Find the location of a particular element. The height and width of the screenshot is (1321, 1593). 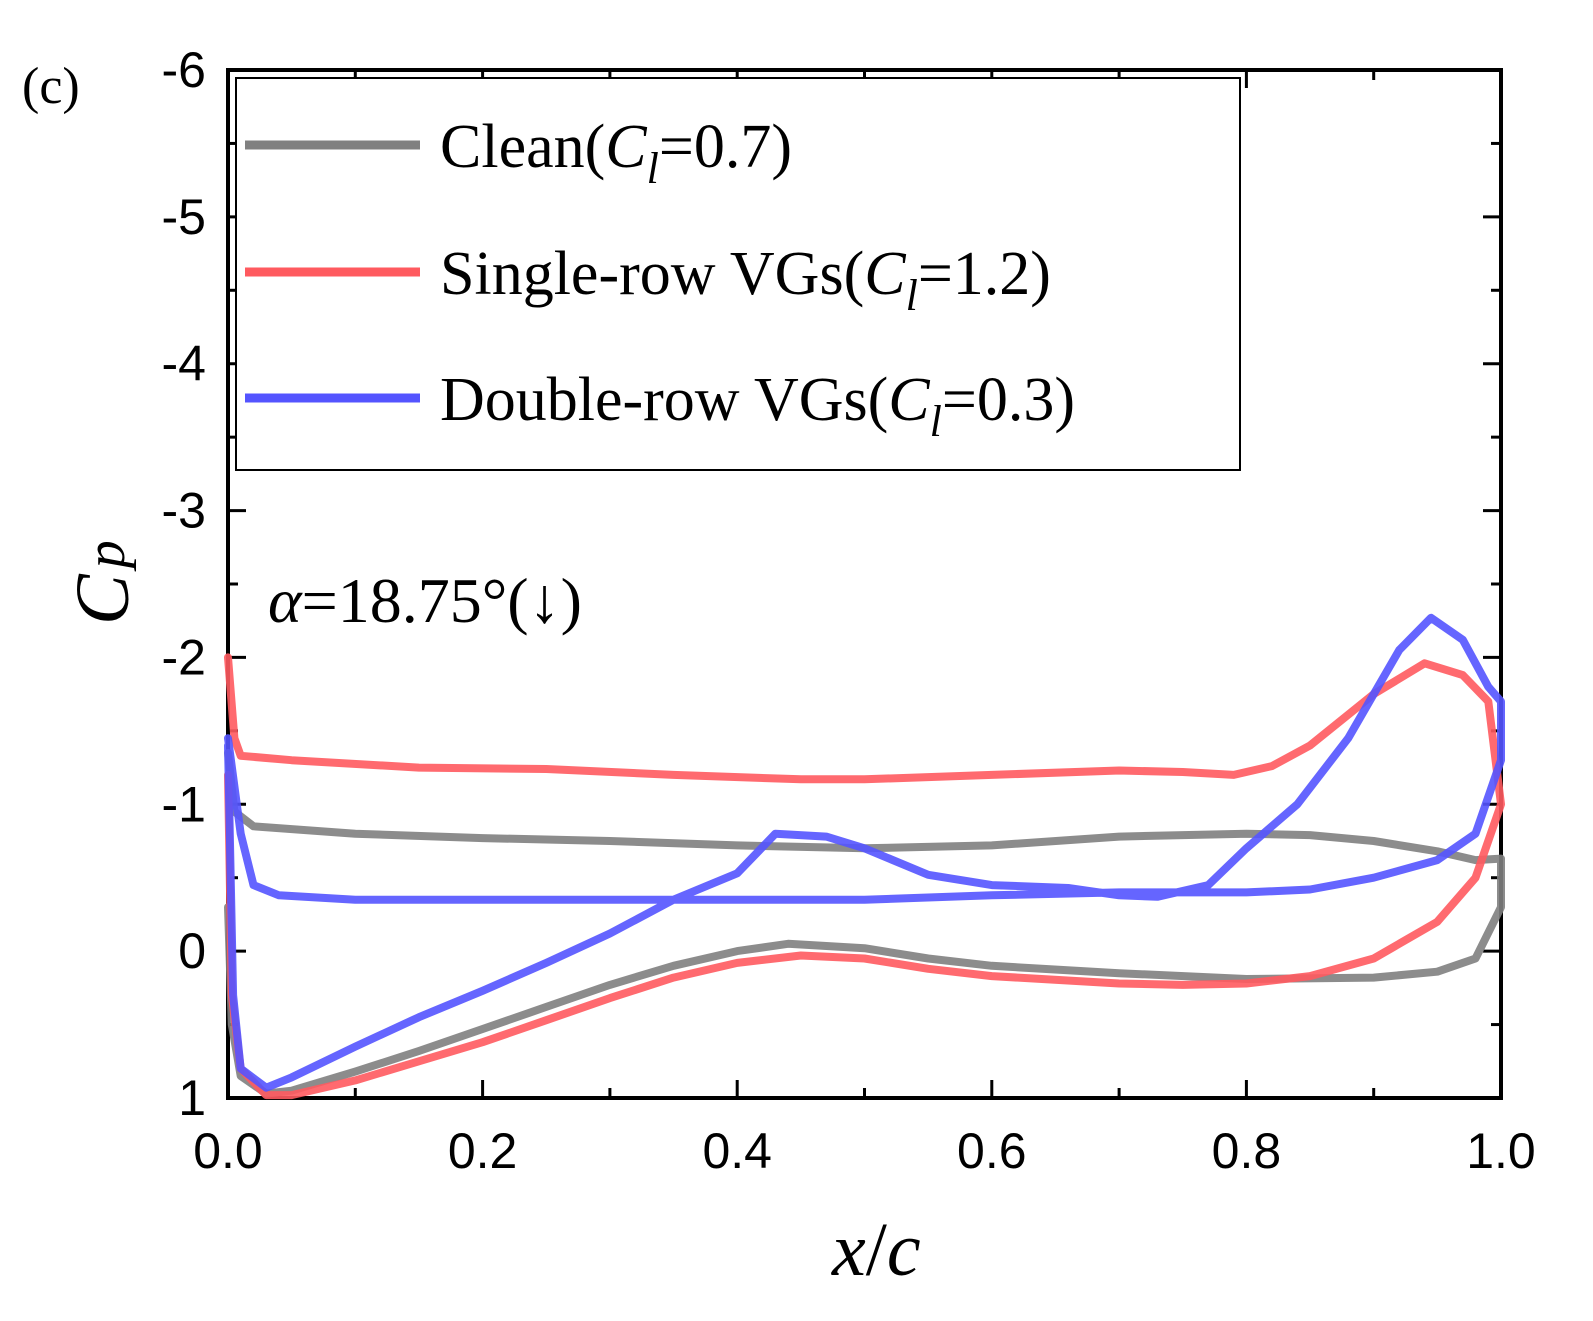

legend-label-single-row-vgs: Single-row VGs(Cl=1.2) is located at coordinates (745, 280).